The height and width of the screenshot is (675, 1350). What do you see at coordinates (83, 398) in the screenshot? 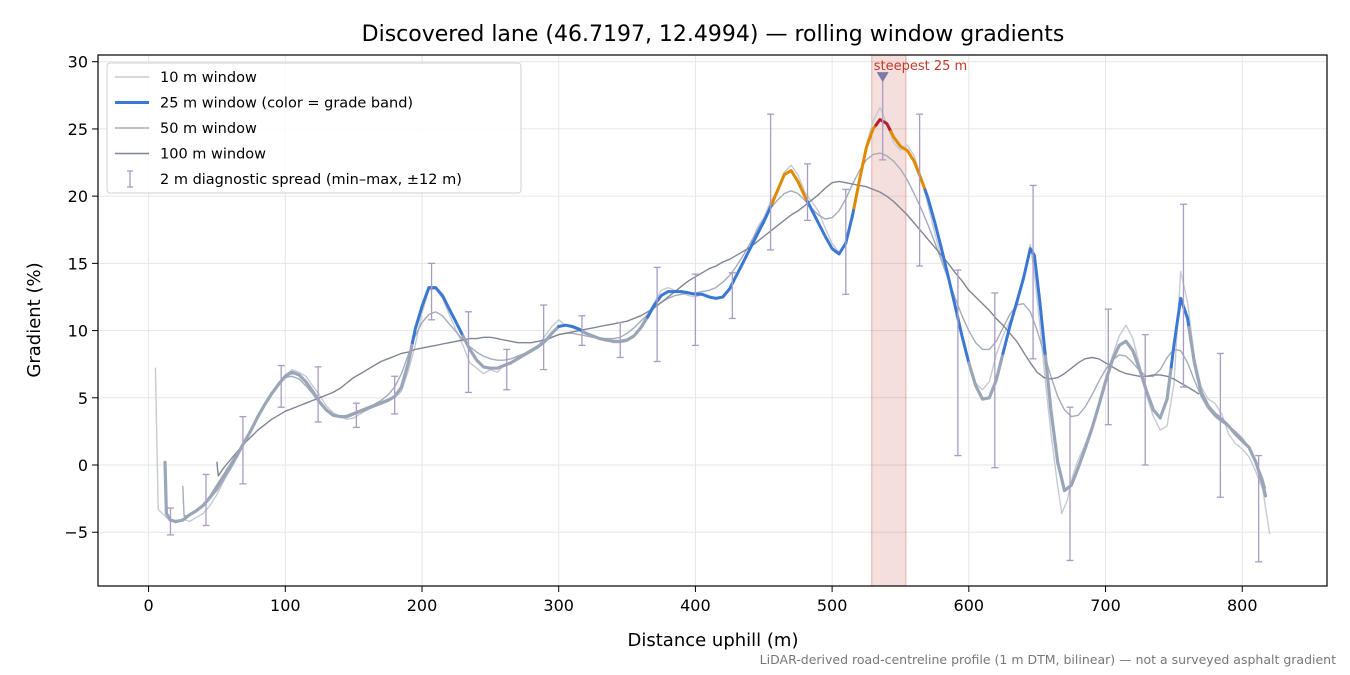
I see `y-tick-label: 5` at bounding box center [83, 398].